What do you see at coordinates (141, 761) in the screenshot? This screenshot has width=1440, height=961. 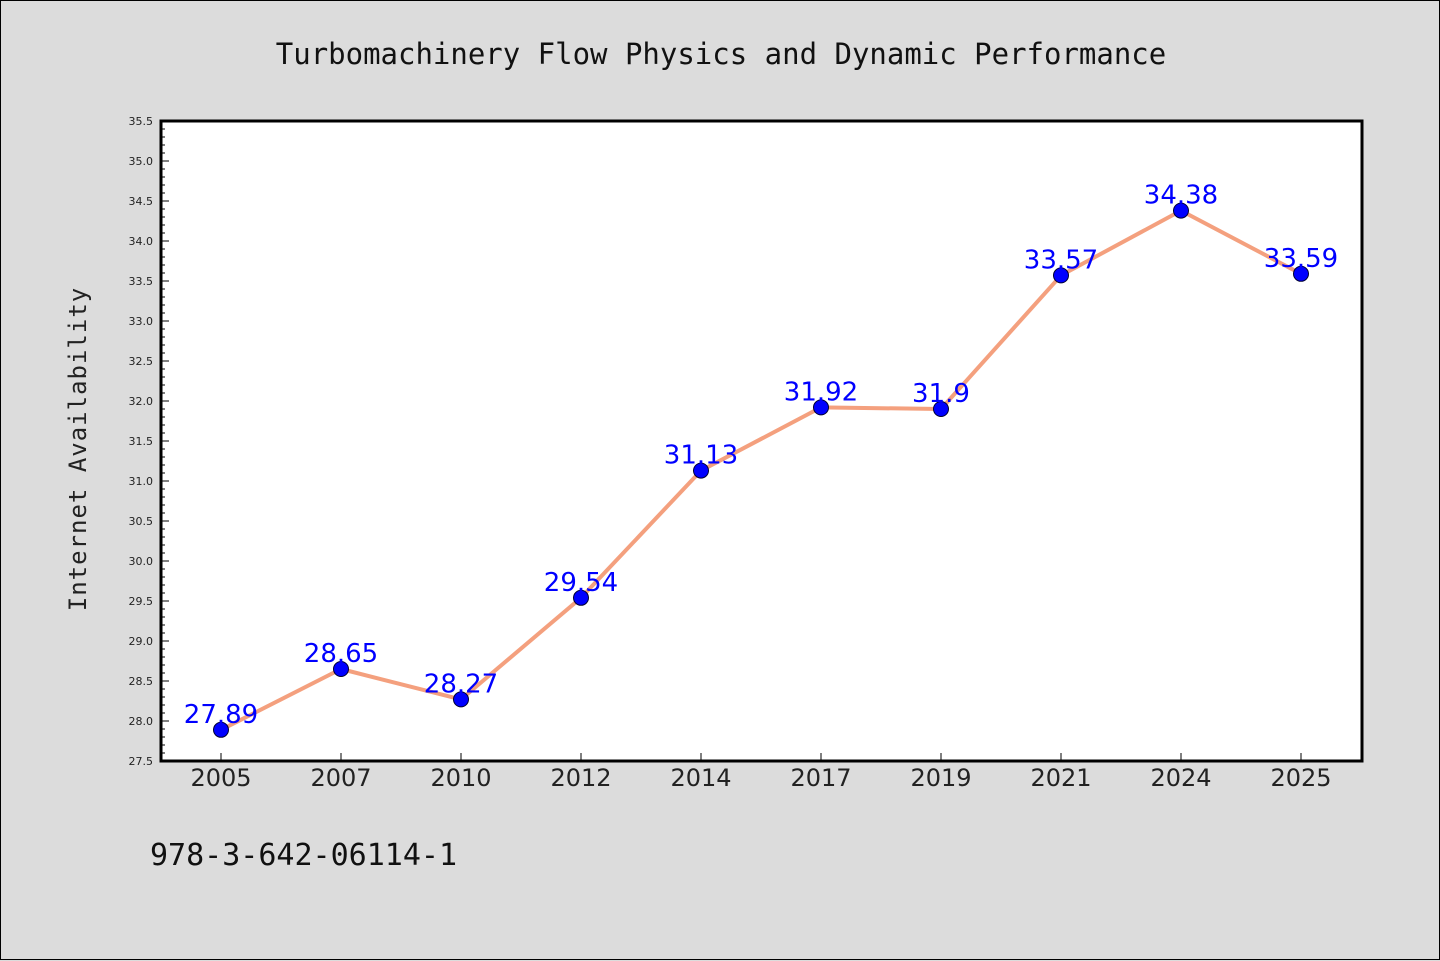 I see `y-tick-label: 27.5` at bounding box center [141, 761].